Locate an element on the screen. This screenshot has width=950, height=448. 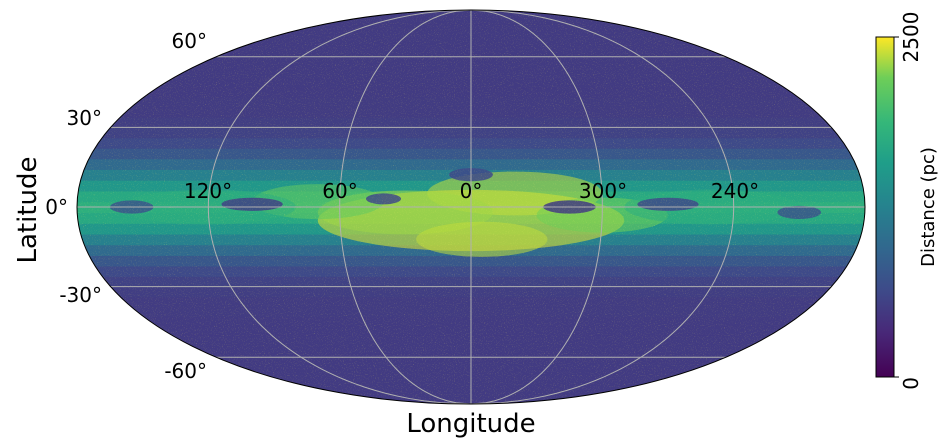
lat-tick-minus-60: -60° is located at coordinates (185, 371).